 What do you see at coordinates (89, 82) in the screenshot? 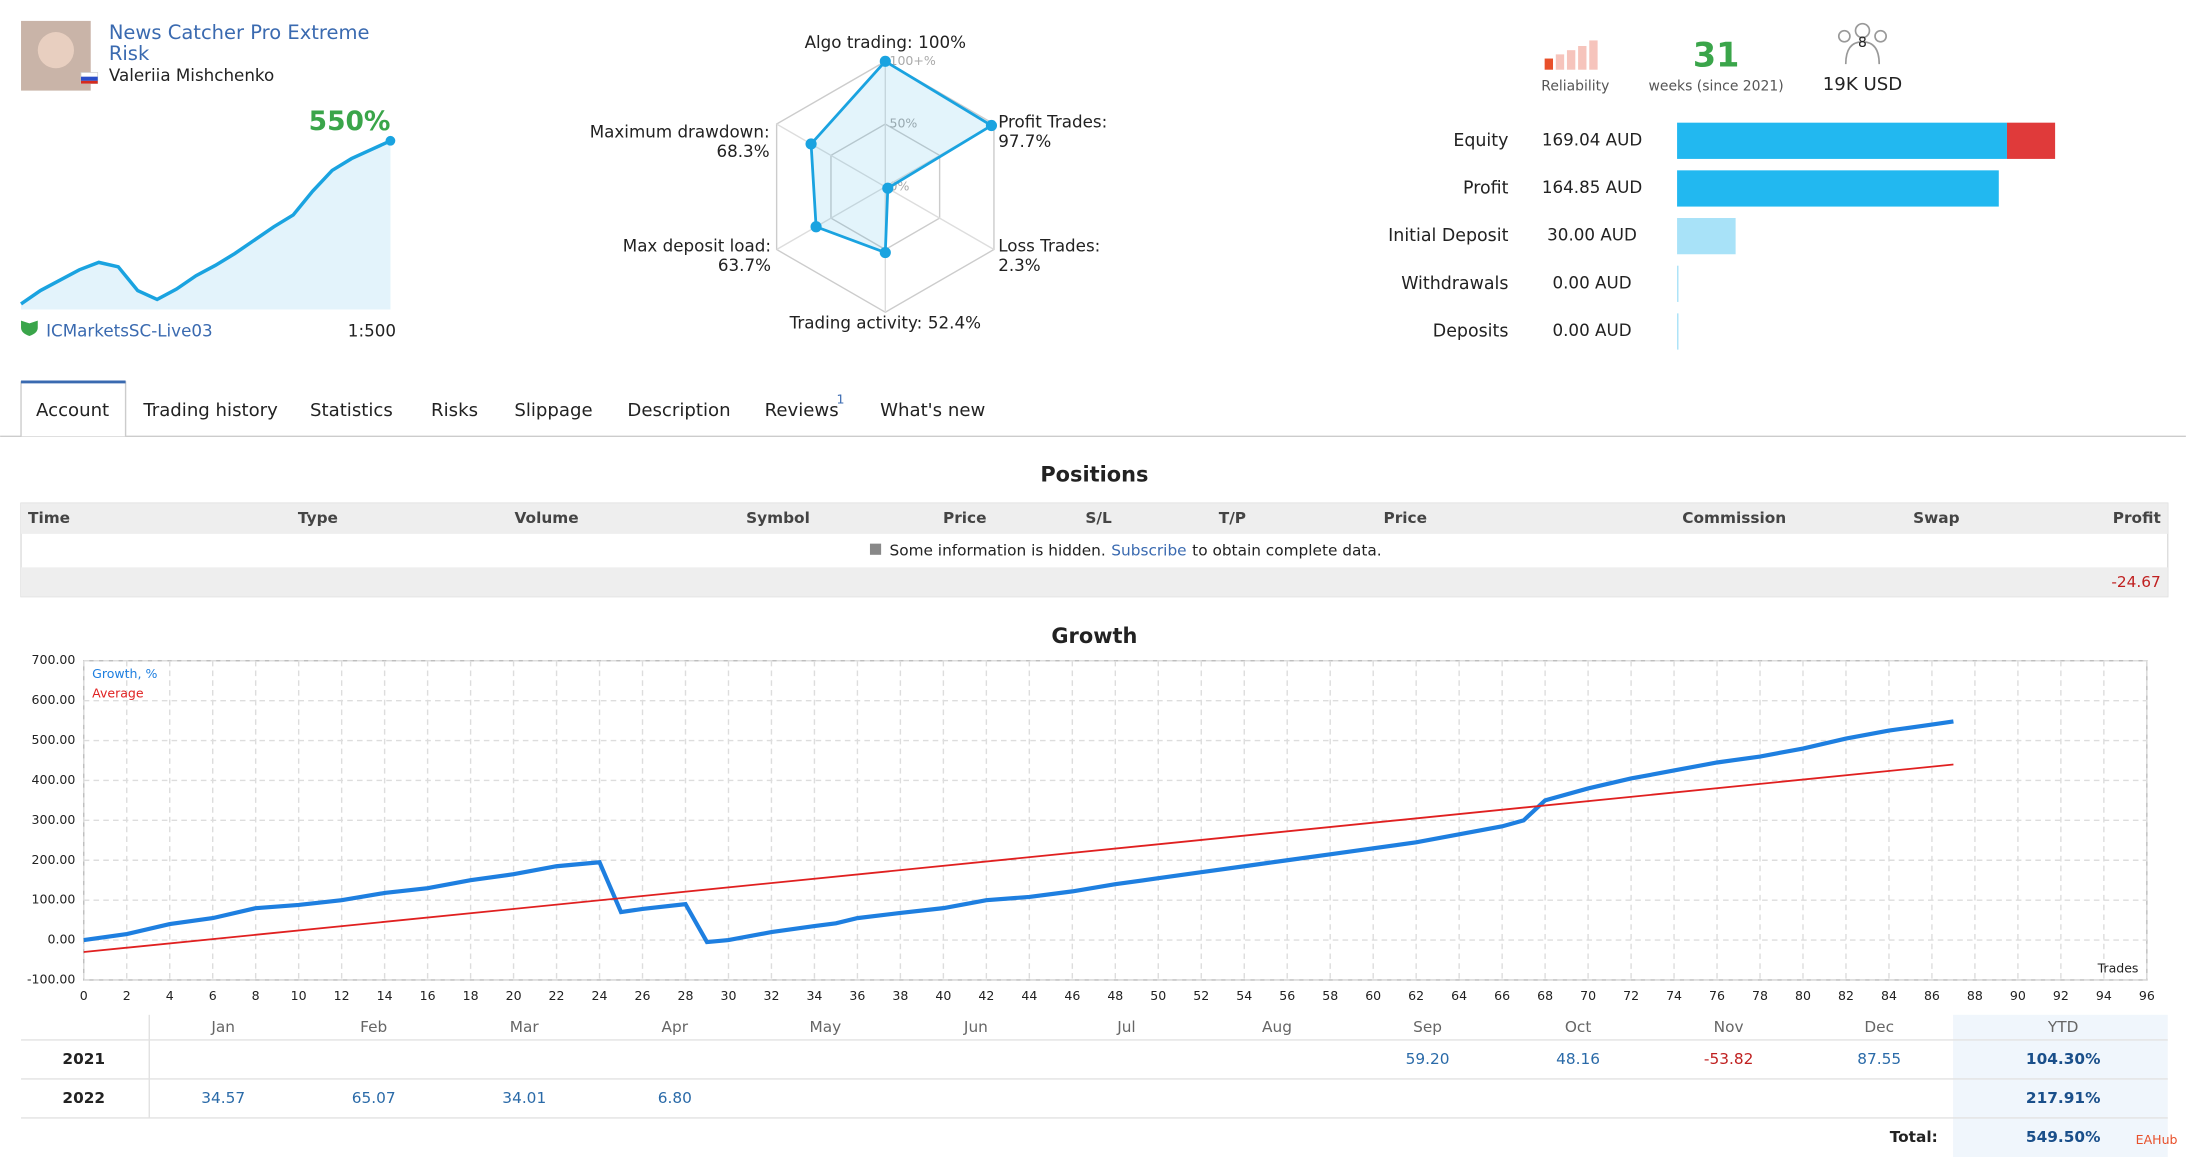
I see `flag-stripe` at bounding box center [89, 82].